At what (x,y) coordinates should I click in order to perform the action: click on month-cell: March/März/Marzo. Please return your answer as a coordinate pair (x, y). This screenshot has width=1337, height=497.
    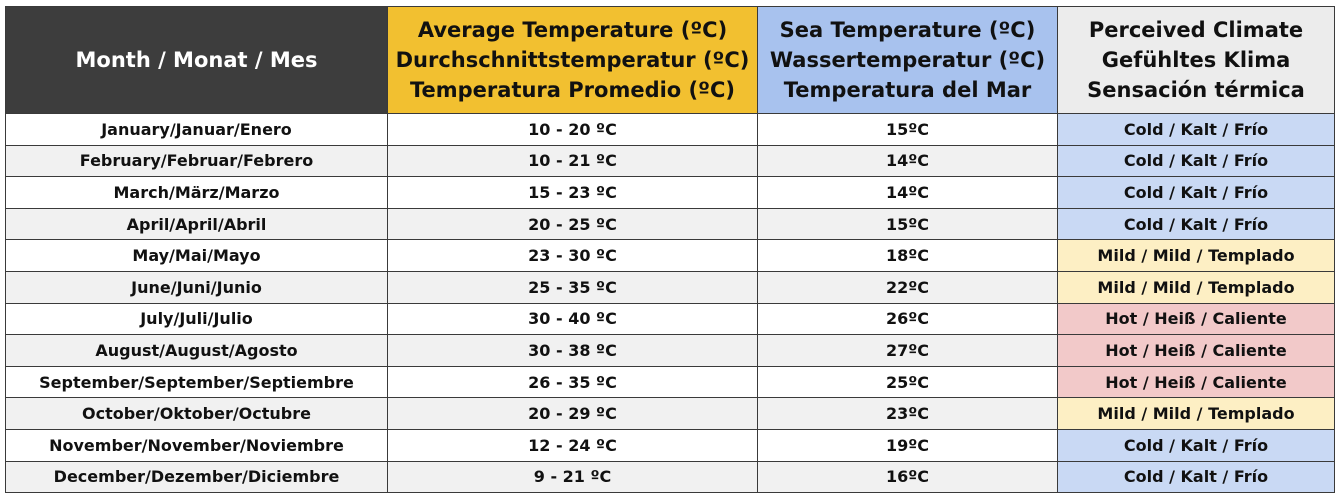
    Looking at the image, I should click on (196, 192).